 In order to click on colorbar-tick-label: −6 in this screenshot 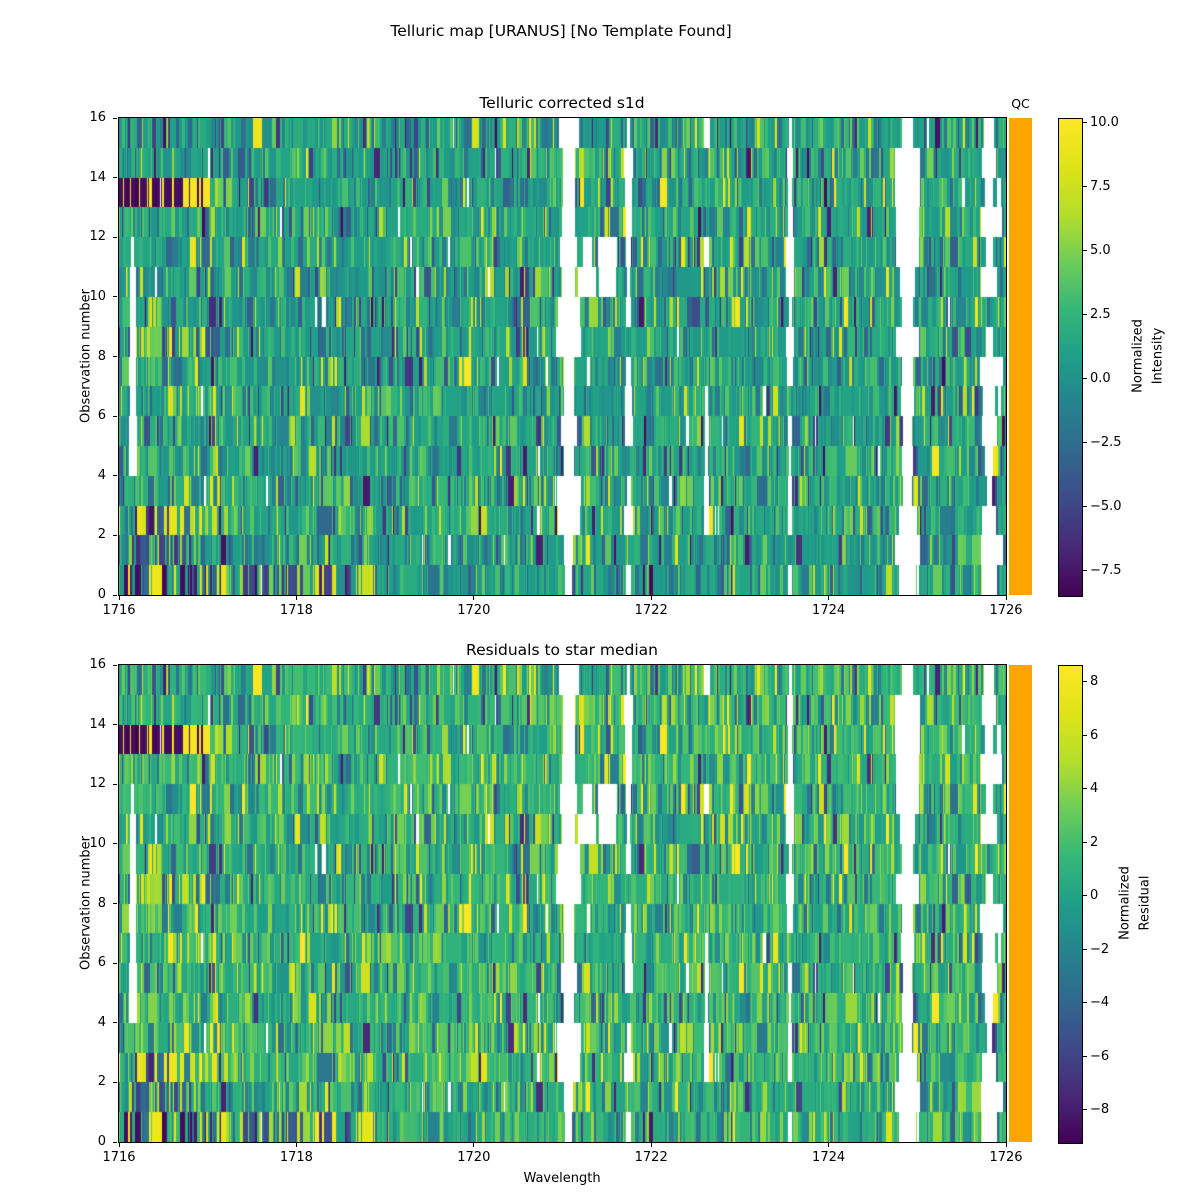, I will do `click(1100, 1056)`.